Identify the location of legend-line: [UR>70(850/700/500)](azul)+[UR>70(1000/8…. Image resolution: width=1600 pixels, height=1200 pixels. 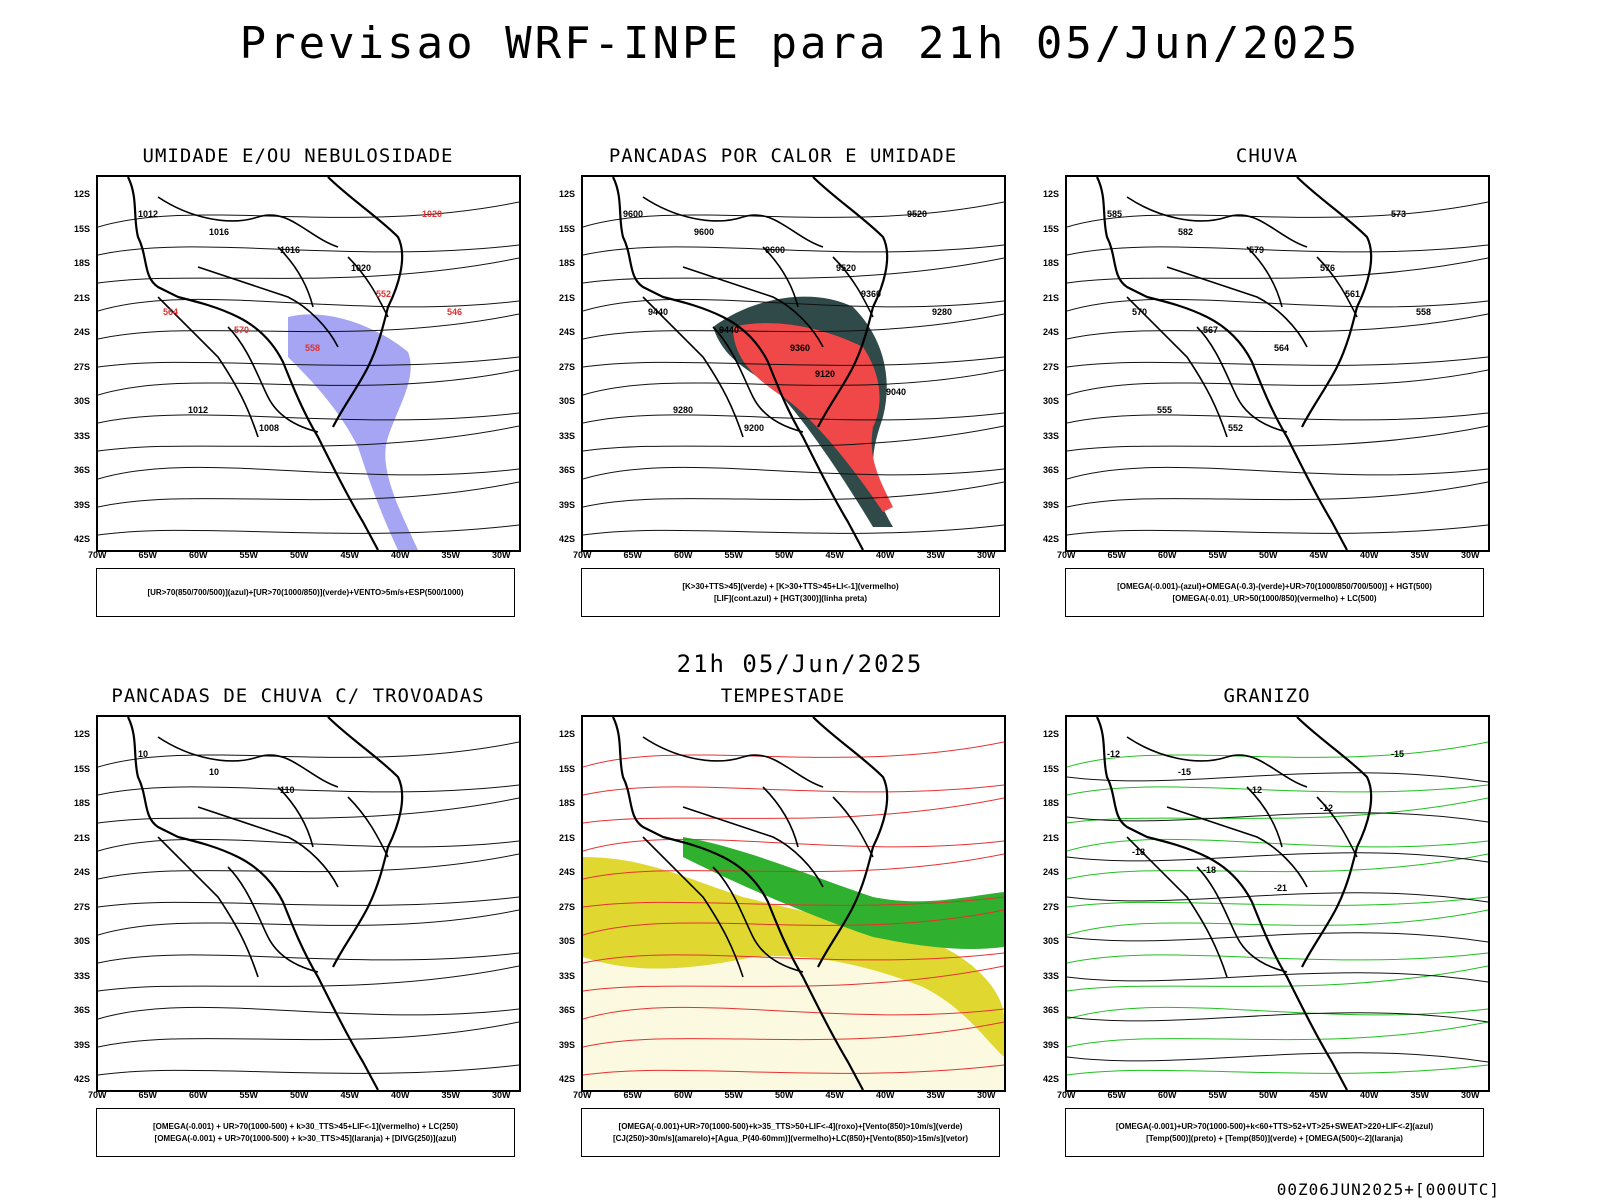
(305, 592).